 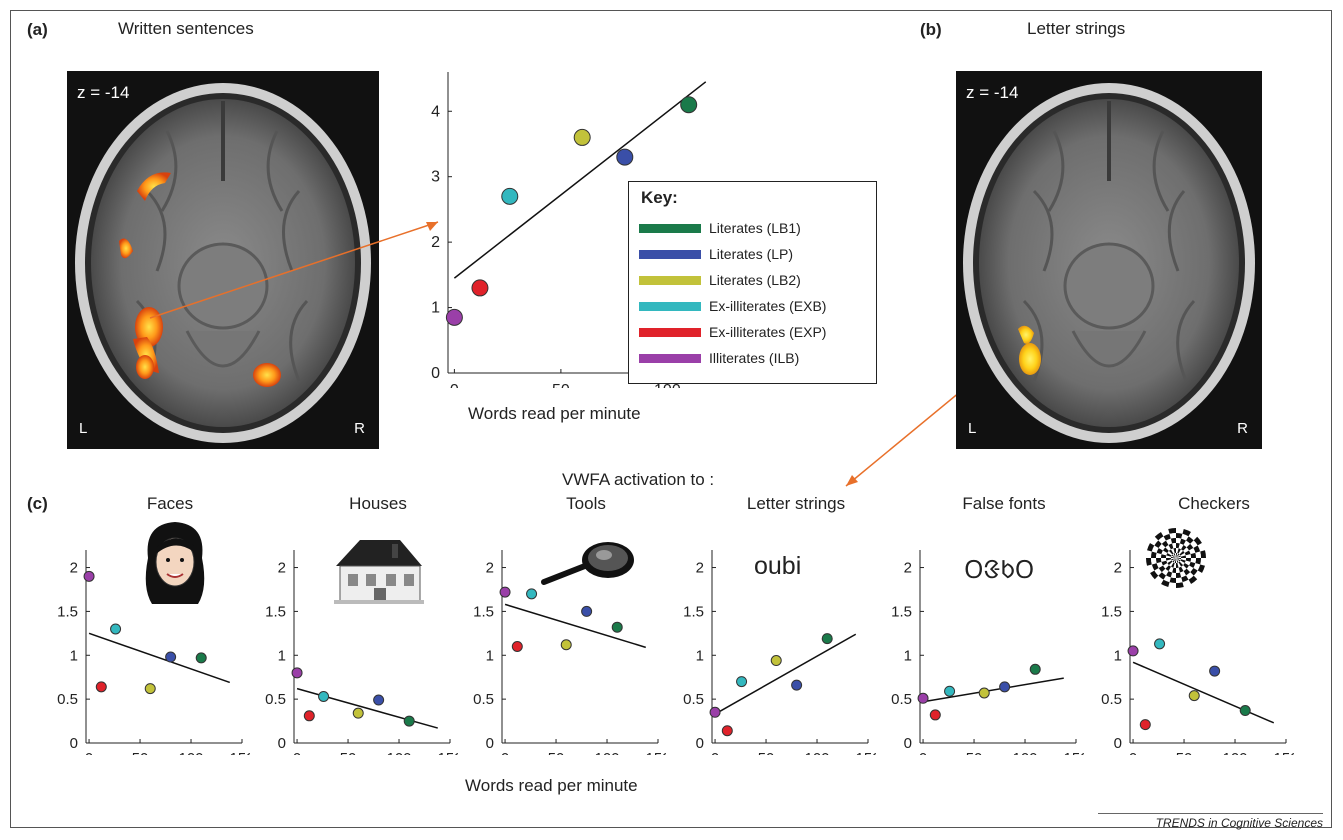 I want to click on left-hemisphere-label-a: L, so click(x=83, y=428).